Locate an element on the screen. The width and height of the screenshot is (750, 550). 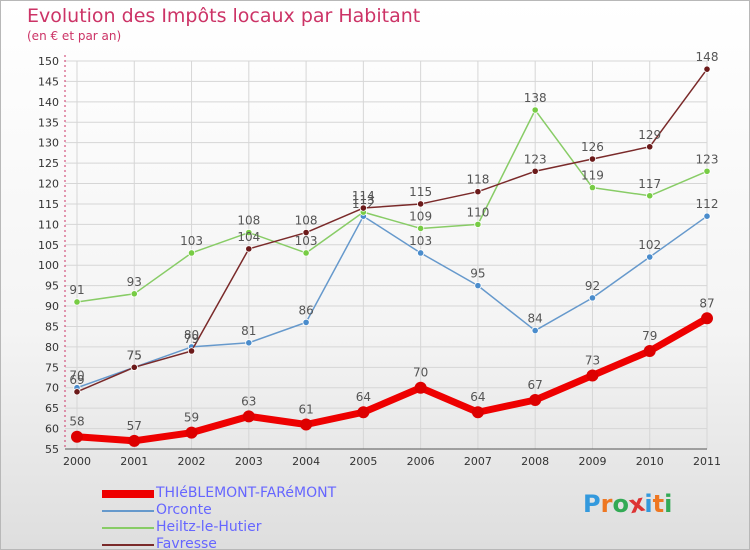
data-label: 114 is located at coordinates (363, 196).